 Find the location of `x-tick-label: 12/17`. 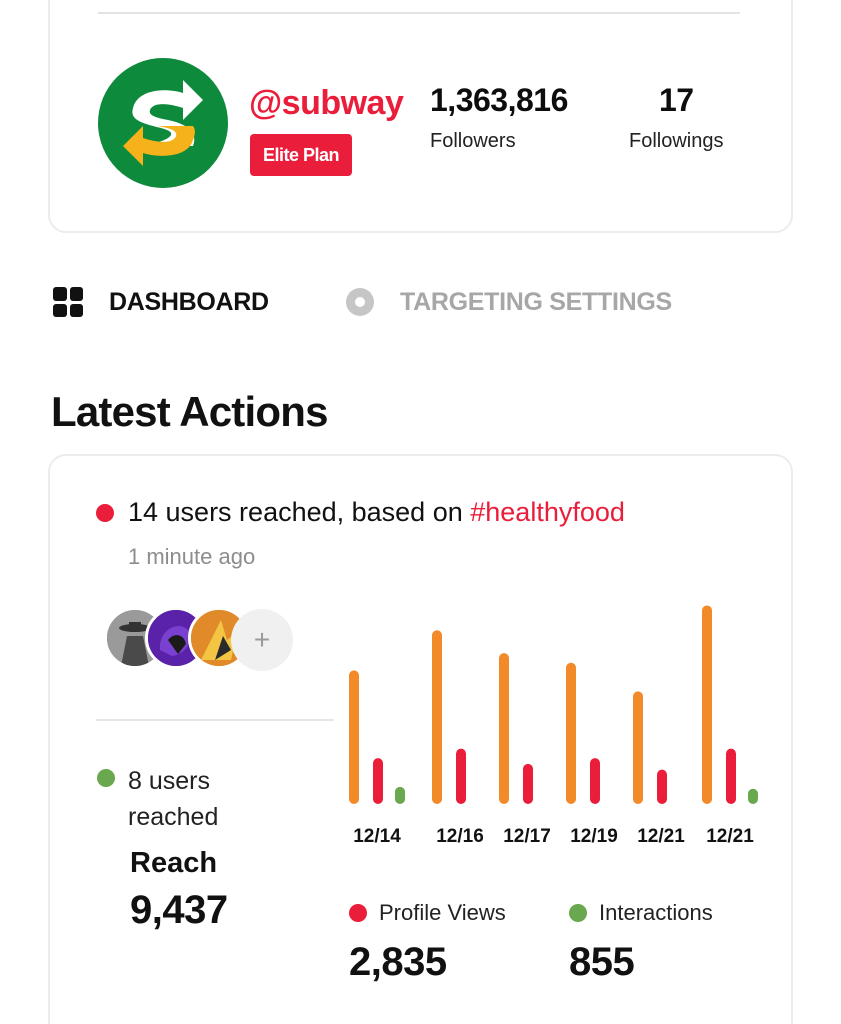

x-tick-label: 12/17 is located at coordinates (527, 836).